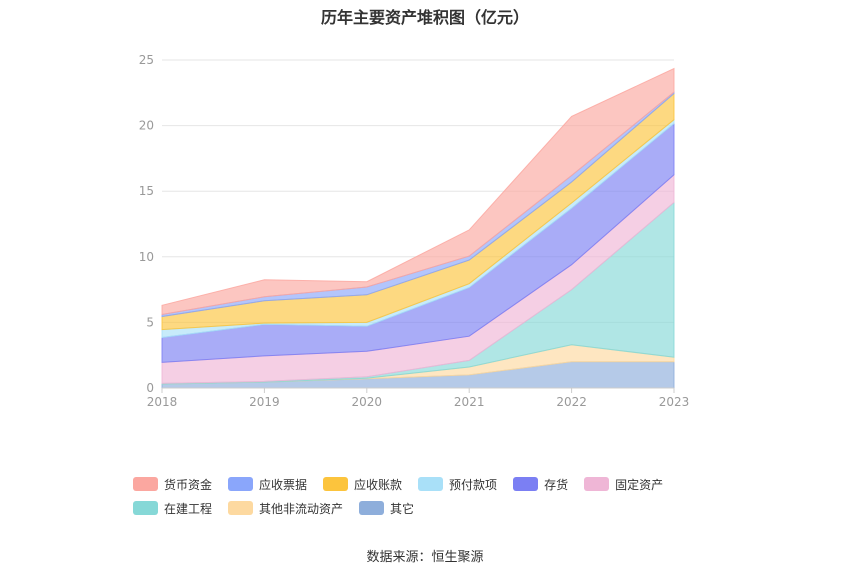 The image size is (850, 575). I want to click on legend-item: 应收账款, so click(362, 484).